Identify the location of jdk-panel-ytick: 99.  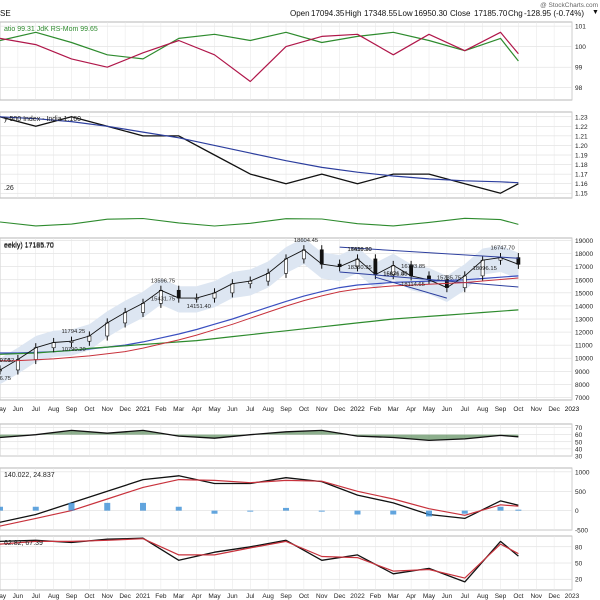
(579, 68).